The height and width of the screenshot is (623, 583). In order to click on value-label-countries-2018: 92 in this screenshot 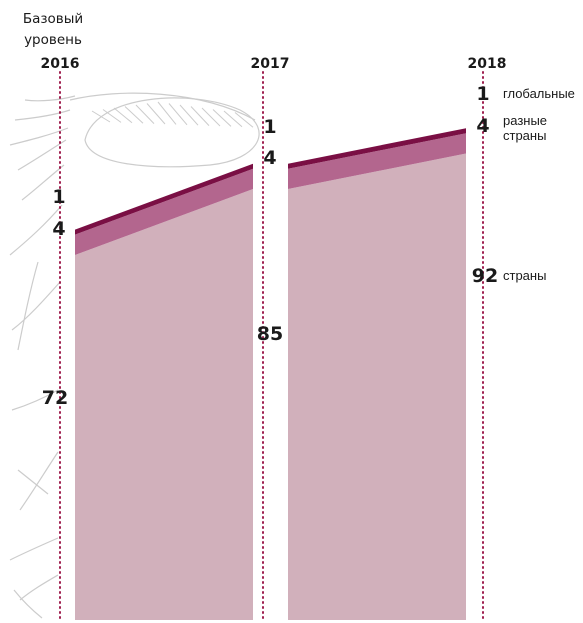, I will do `click(485, 276)`.